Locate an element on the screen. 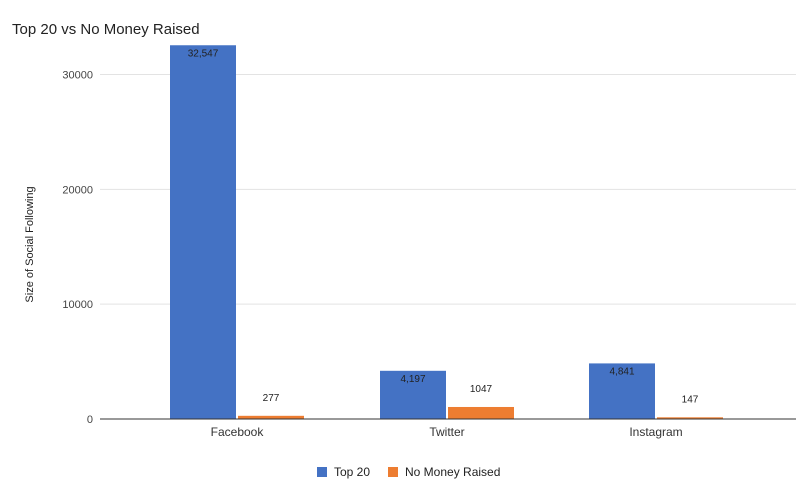 This screenshot has width=804, height=494. y-tick-labels: 0 10000 20000 30000 is located at coordinates (77, 248).